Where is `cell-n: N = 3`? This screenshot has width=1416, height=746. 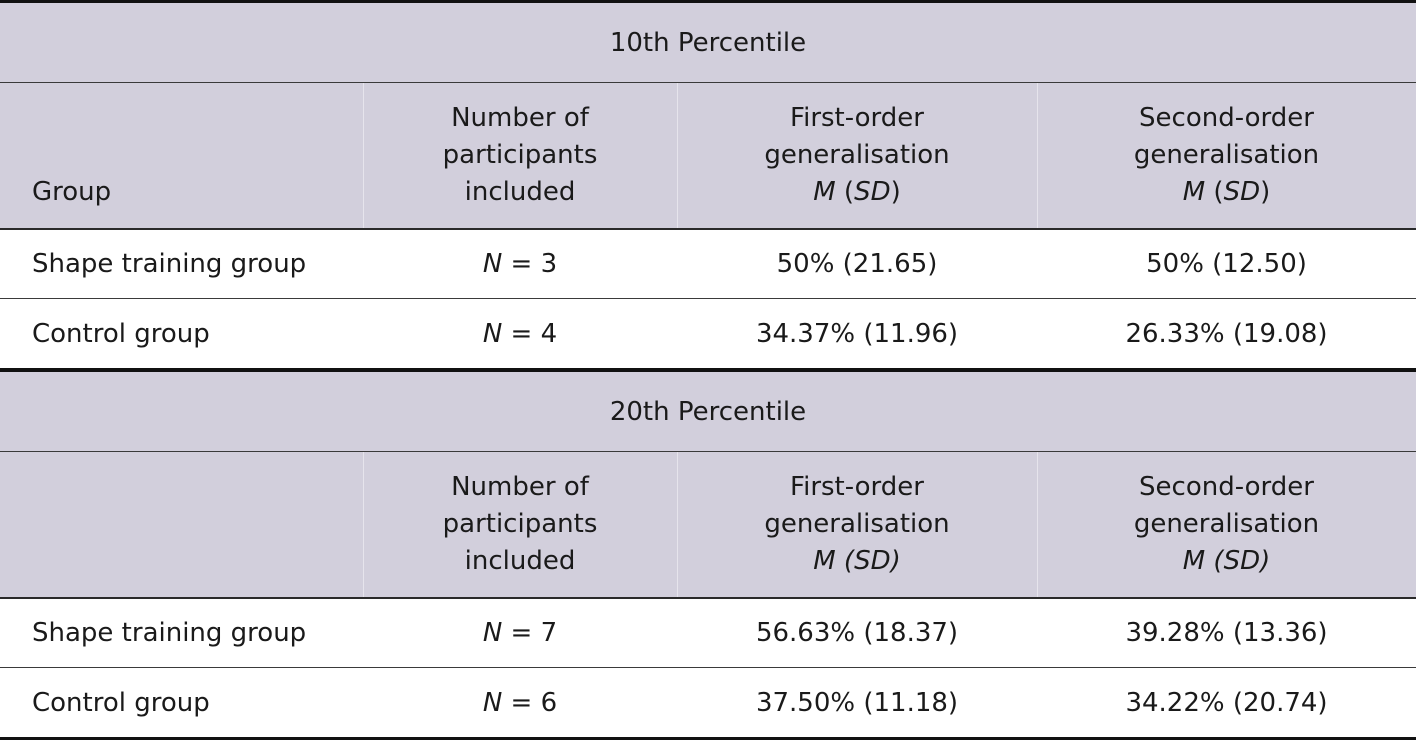 cell-n: N = 3 is located at coordinates (520, 264).